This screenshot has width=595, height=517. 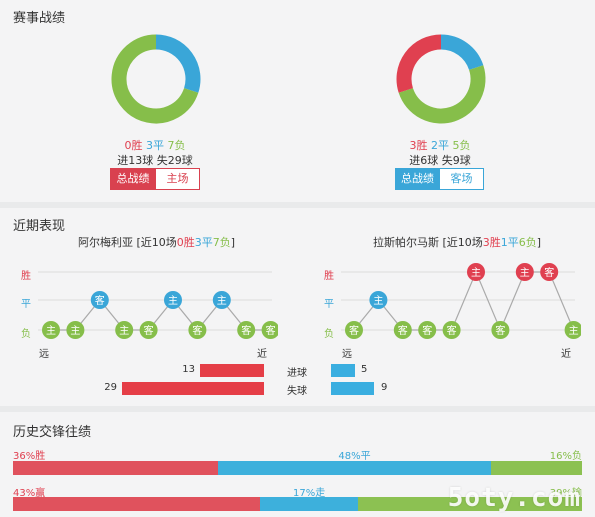 I want to click on left-form-draws: 3平, so click(x=203, y=242).